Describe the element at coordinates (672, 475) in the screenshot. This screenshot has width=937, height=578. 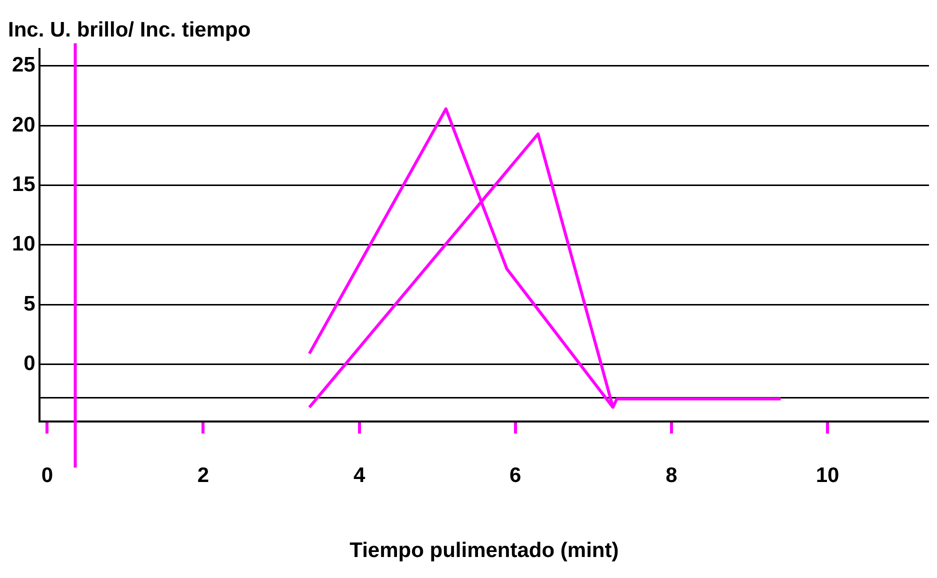
I see `x-tick-label: 8` at that location.